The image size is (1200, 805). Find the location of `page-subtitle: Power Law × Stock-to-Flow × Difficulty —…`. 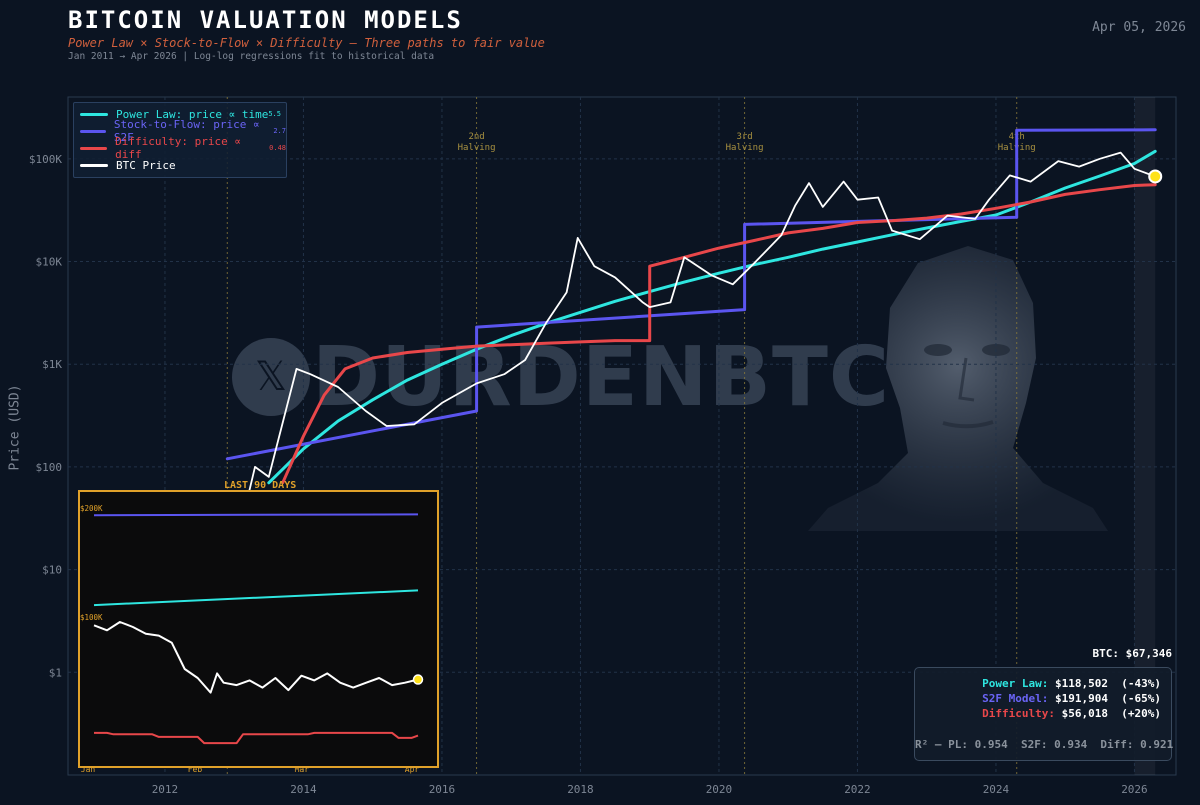

page-subtitle: Power Law × Stock-to-Flow × Difficulty —… is located at coordinates (306, 43).